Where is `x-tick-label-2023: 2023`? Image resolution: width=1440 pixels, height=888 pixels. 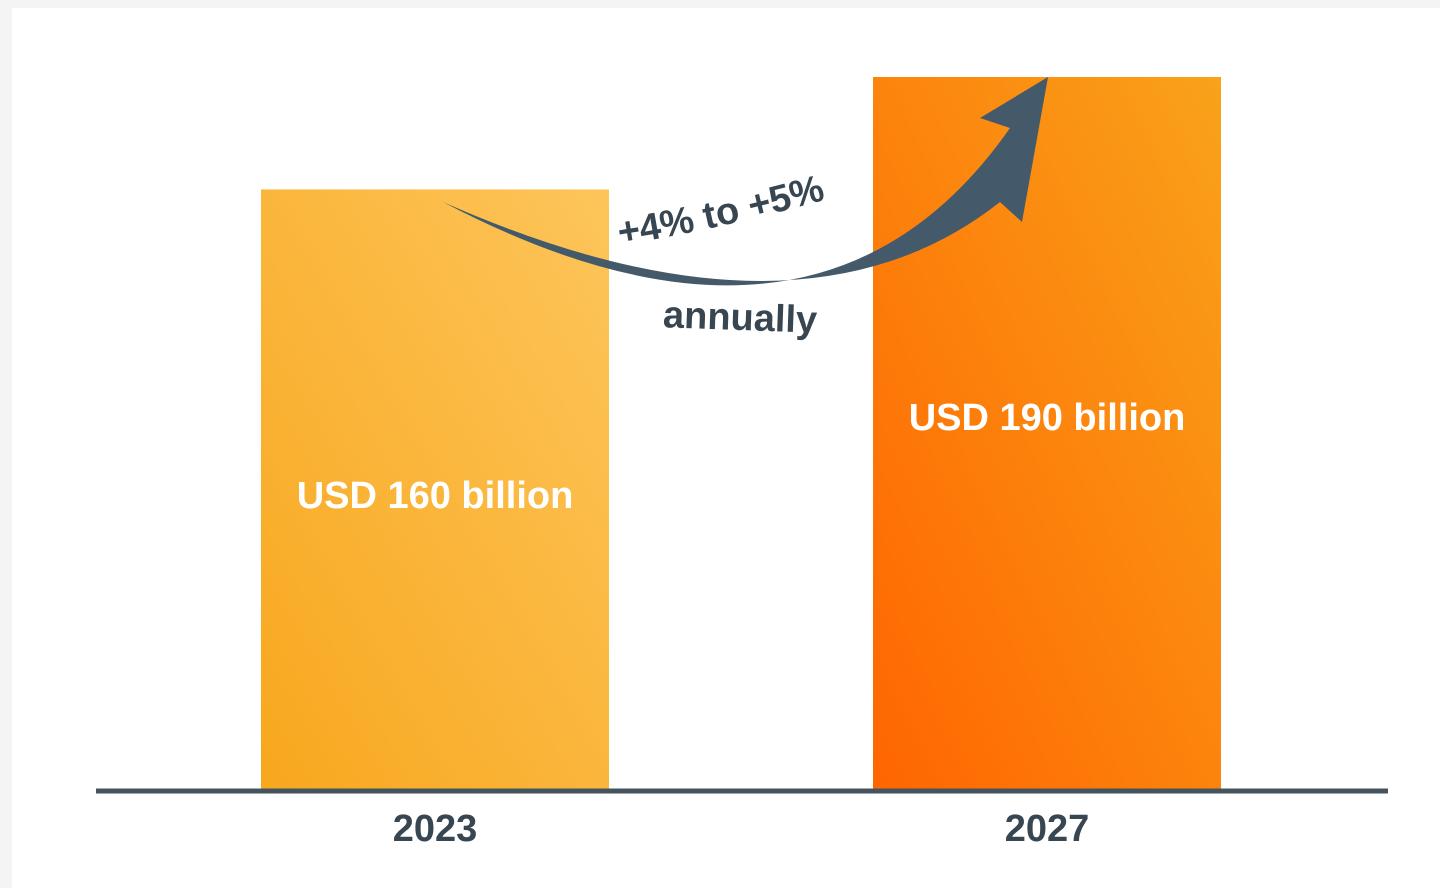
x-tick-label-2023: 2023 is located at coordinates (435, 829).